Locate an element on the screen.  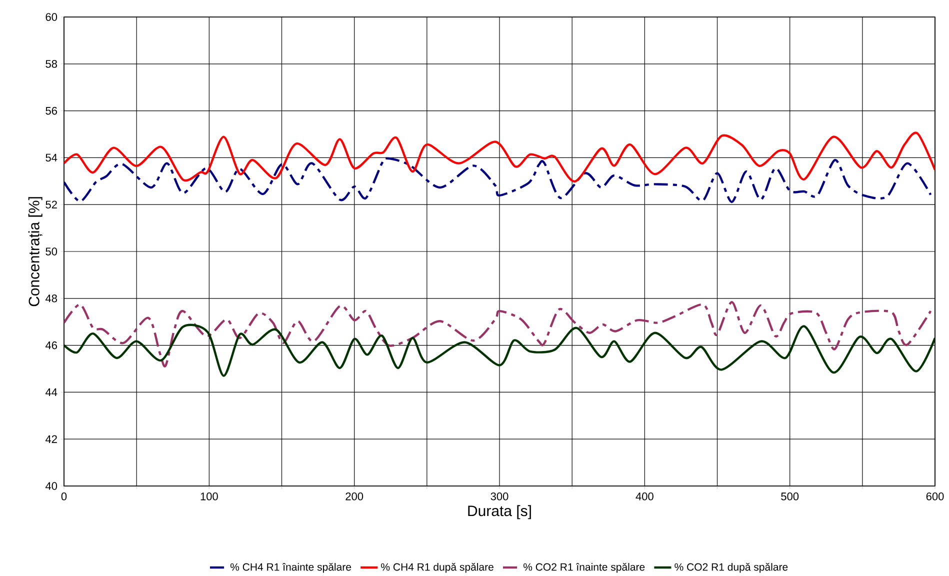
y-tick-label: 48 is located at coordinates (51, 298).